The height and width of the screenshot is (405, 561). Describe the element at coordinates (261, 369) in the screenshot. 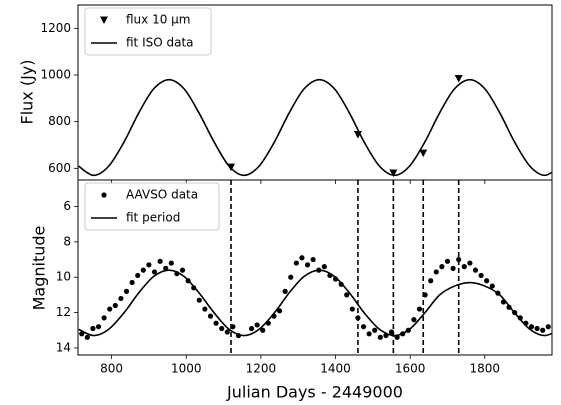

I see `x-tick-label: 1200` at that location.